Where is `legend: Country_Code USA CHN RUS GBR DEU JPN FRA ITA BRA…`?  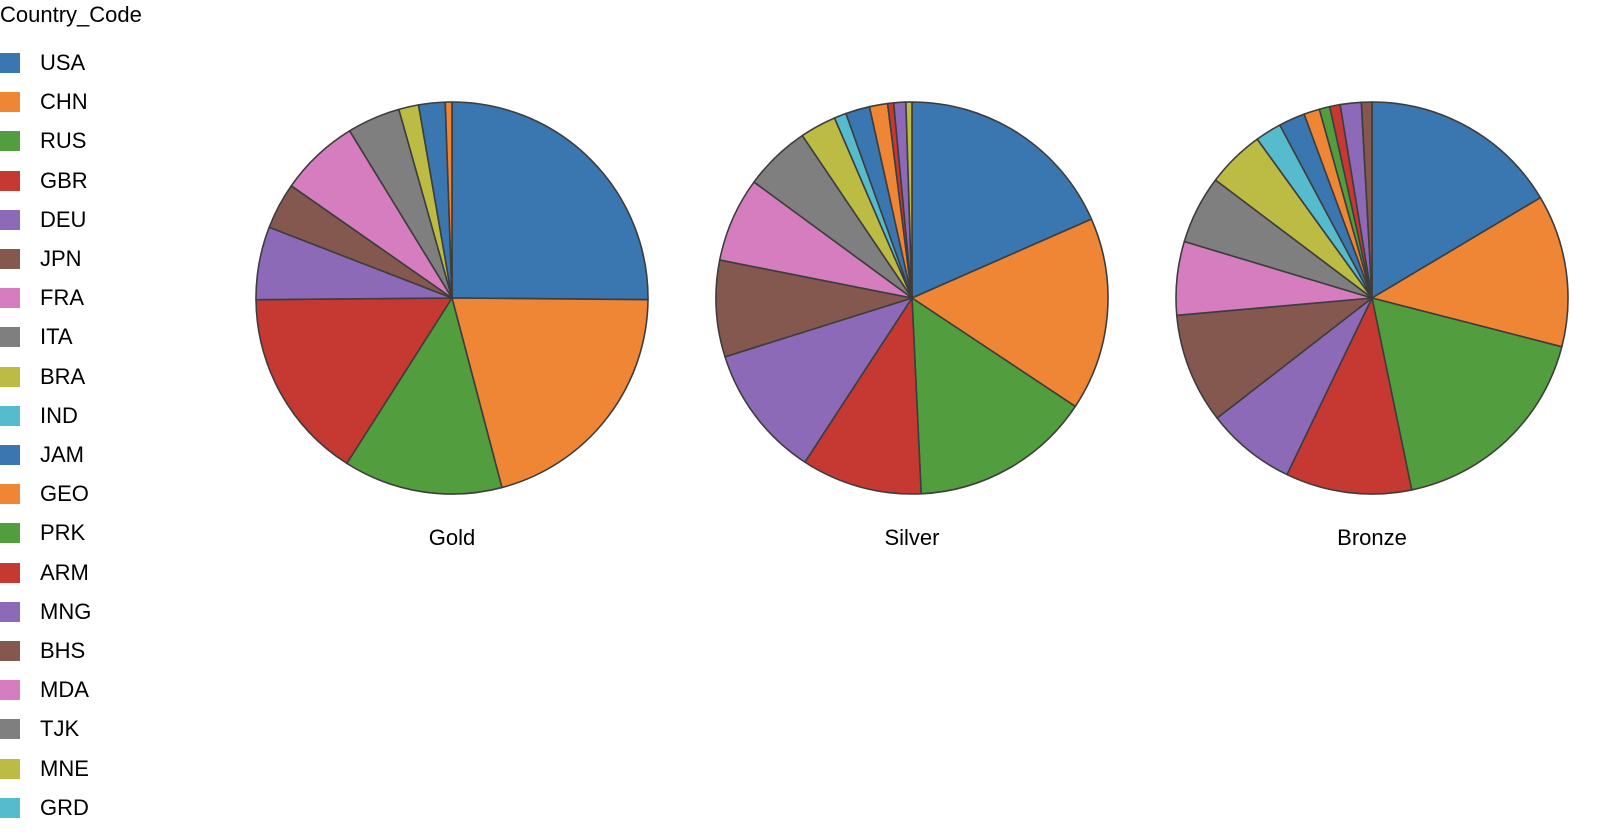 legend: Country_Code USA CHN RUS GBR DEU JPN FRA ITA BRA… is located at coordinates (100, 418).